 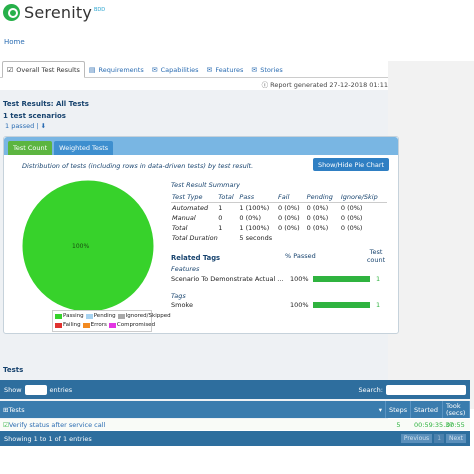 What do you see at coordinates (72, 325) in the screenshot?
I see `legend-label: Failing` at bounding box center [72, 325].